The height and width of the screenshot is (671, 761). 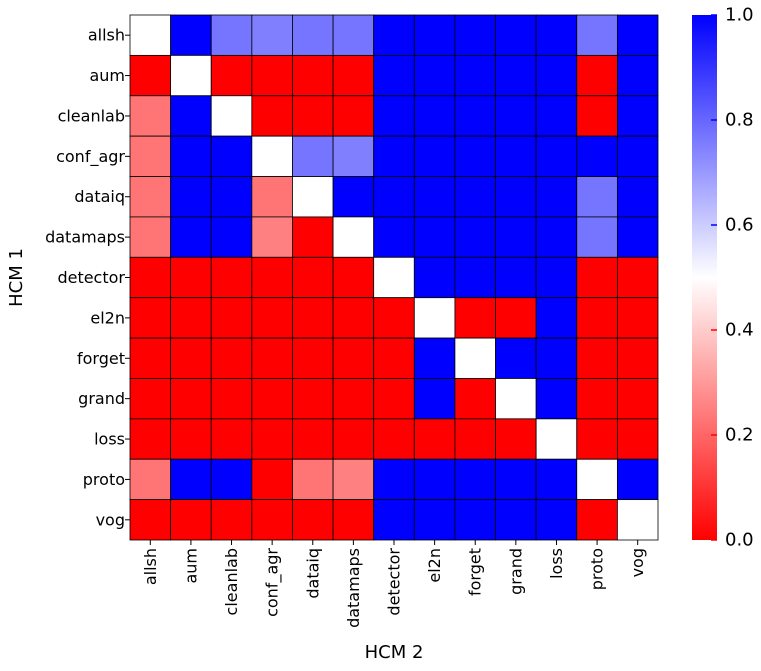 What do you see at coordinates (739, 330) in the screenshot?
I see `colorbar-tick-label: 0.4` at bounding box center [739, 330].